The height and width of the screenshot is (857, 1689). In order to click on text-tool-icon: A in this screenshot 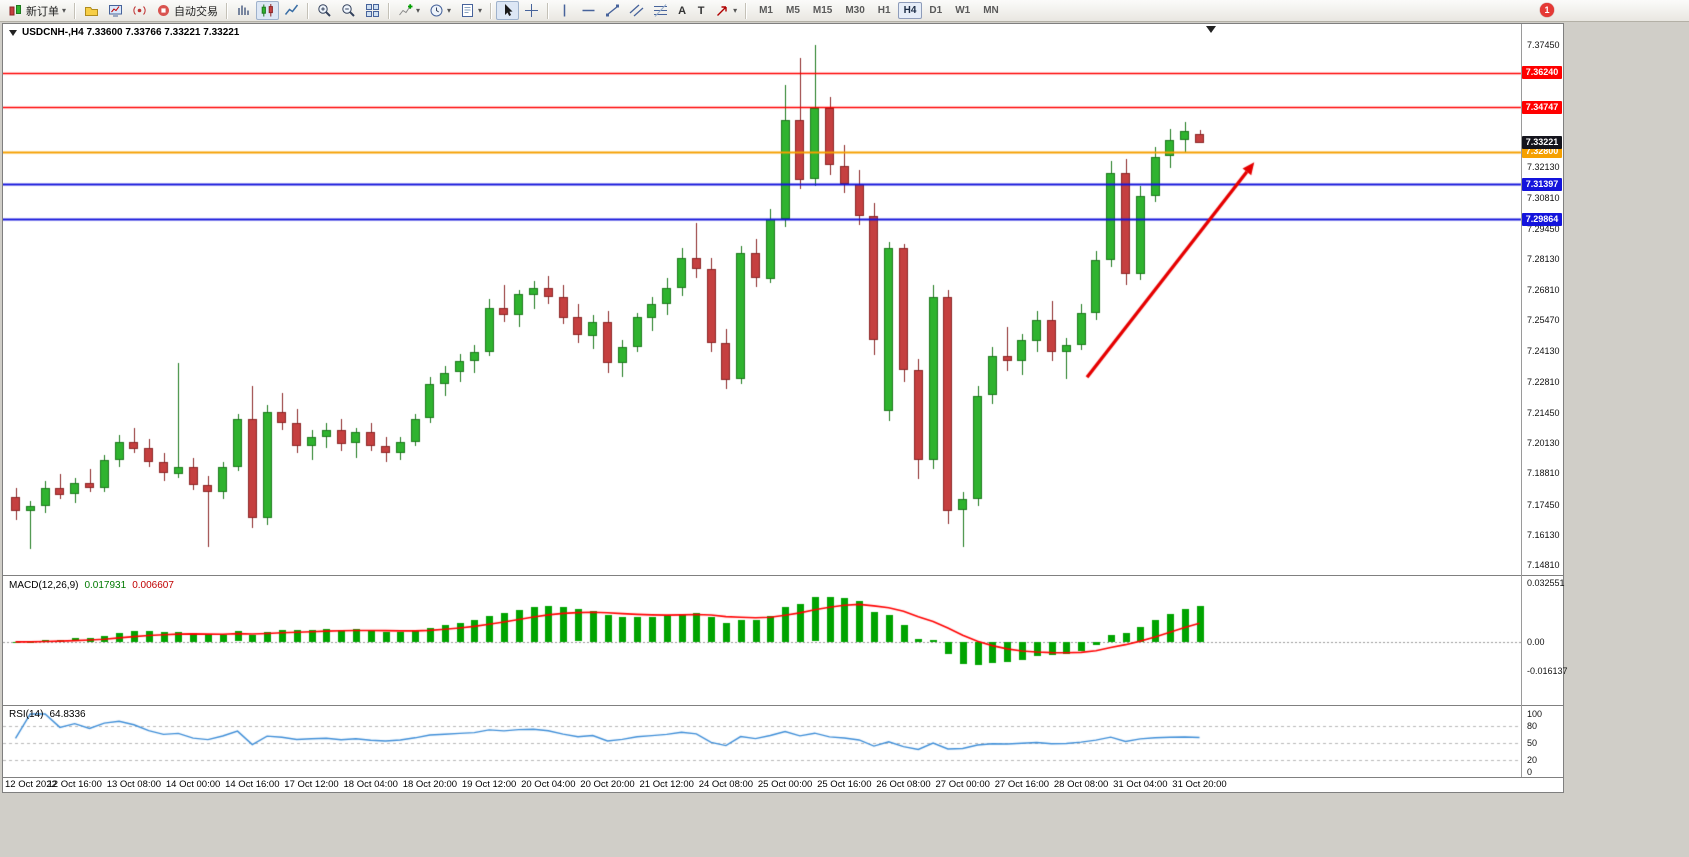, I will do `click(682, 10)`.